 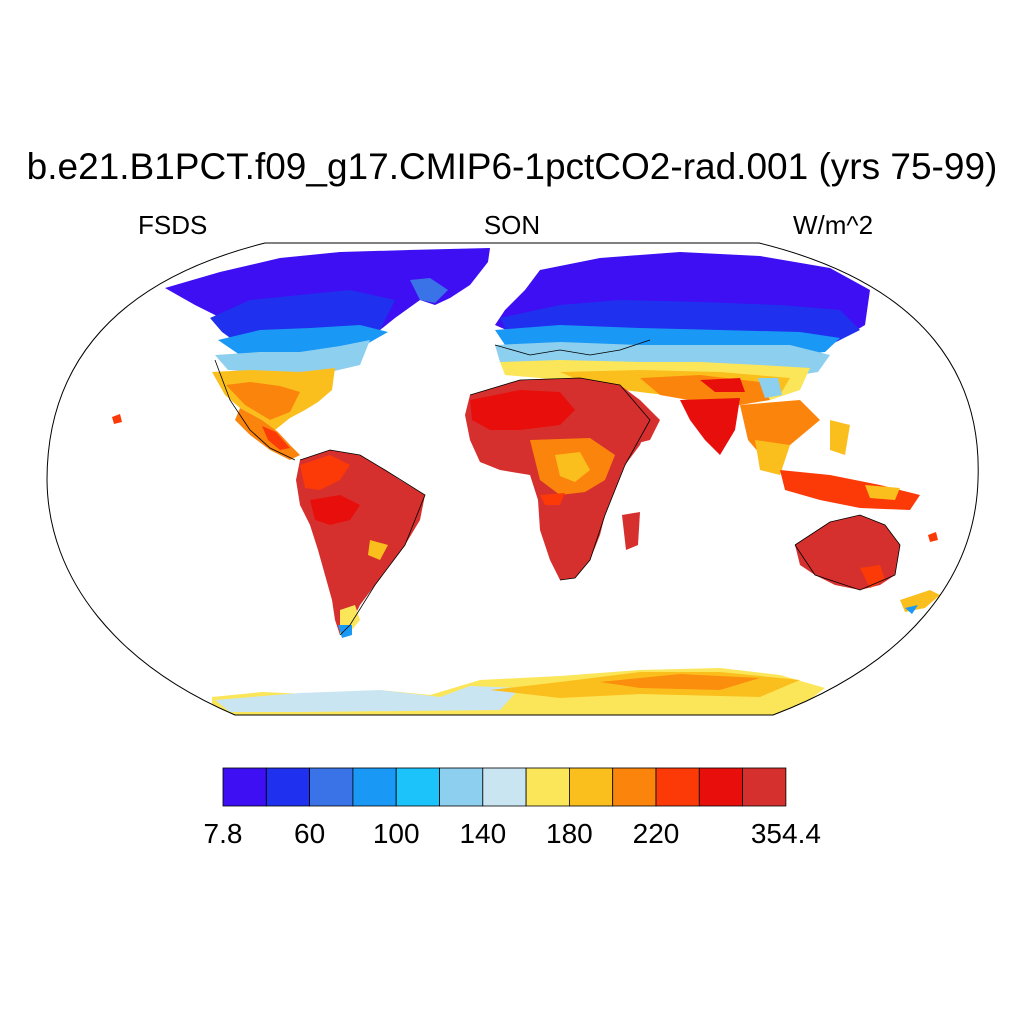 What do you see at coordinates (569, 833) in the screenshot?
I see `colorbar-tick-label: 180` at bounding box center [569, 833].